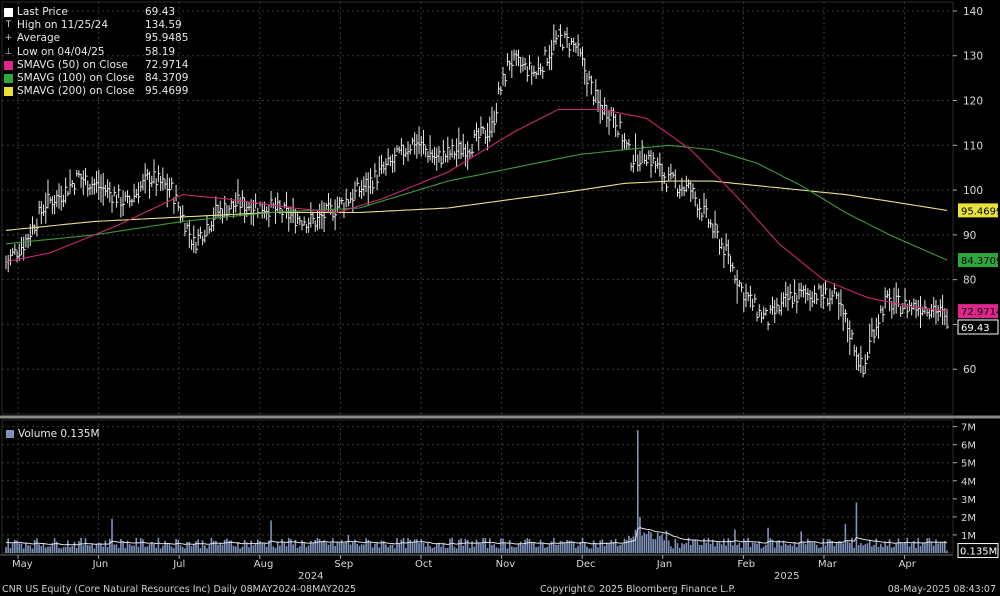 The height and width of the screenshot is (596, 1000). What do you see at coordinates (8, 92) in the screenshot?
I see `legend-swatch` at bounding box center [8, 92].